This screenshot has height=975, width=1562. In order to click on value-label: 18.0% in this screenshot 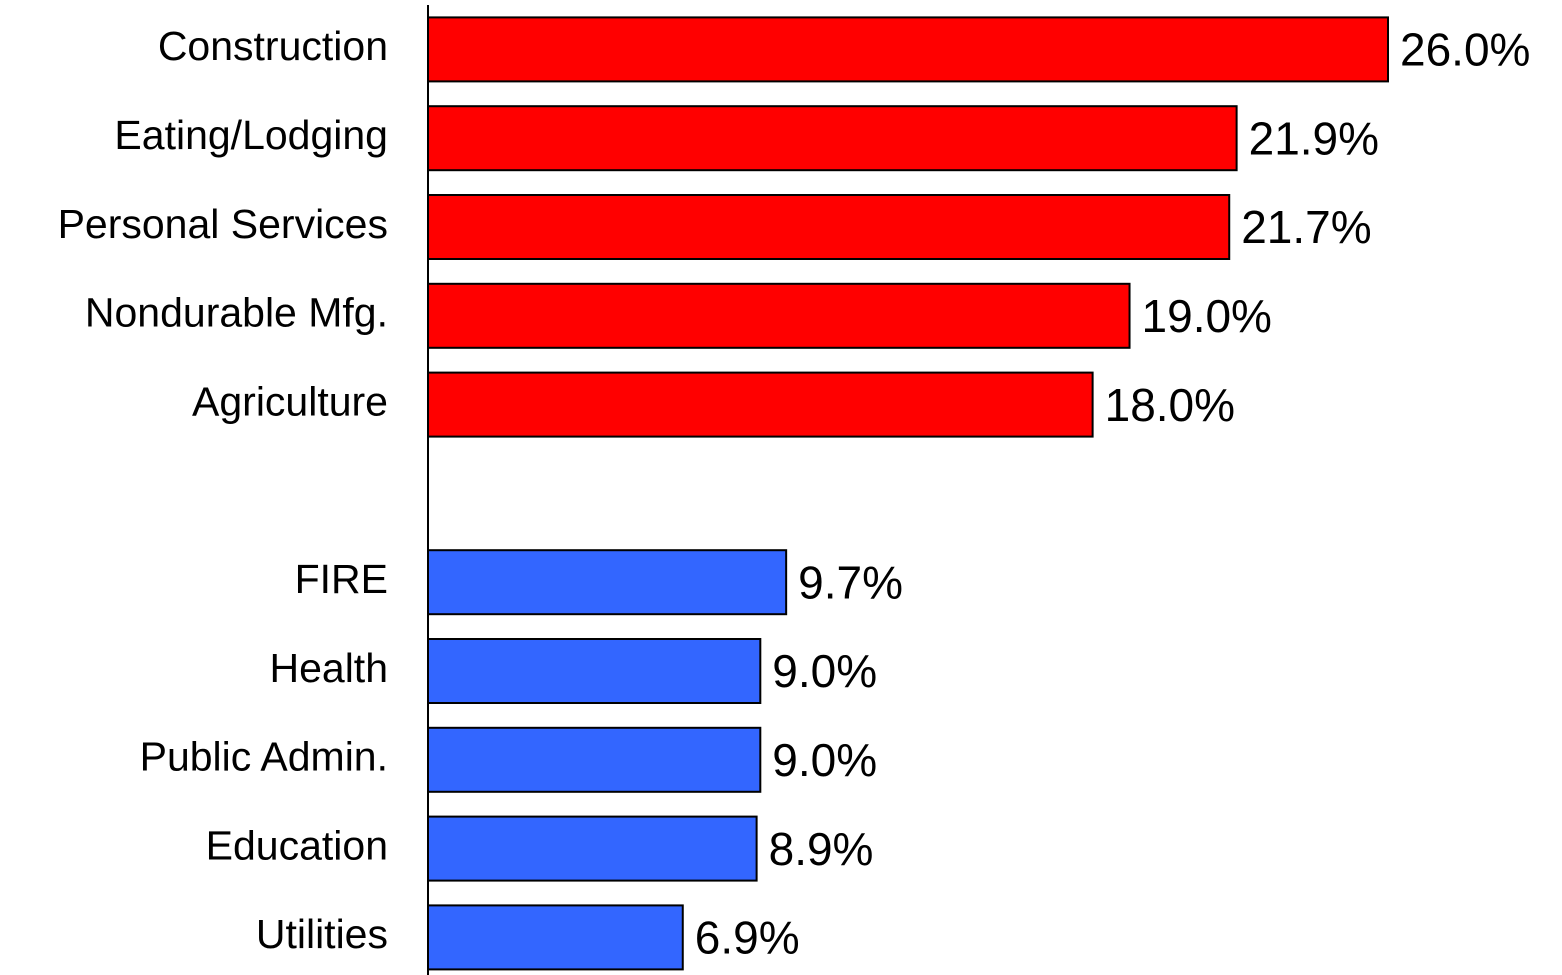, I will do `click(1170, 405)`.